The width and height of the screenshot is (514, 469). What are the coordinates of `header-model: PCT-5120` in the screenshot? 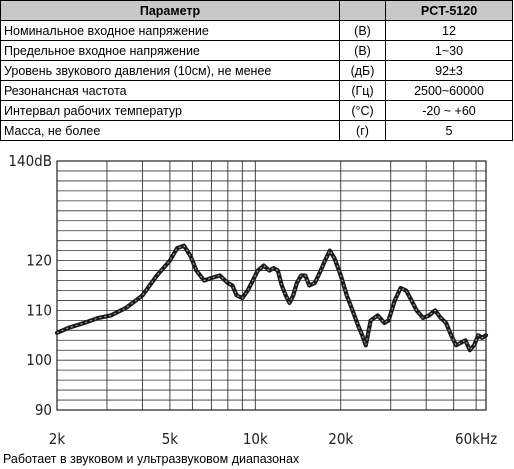 It's located at (449, 10).